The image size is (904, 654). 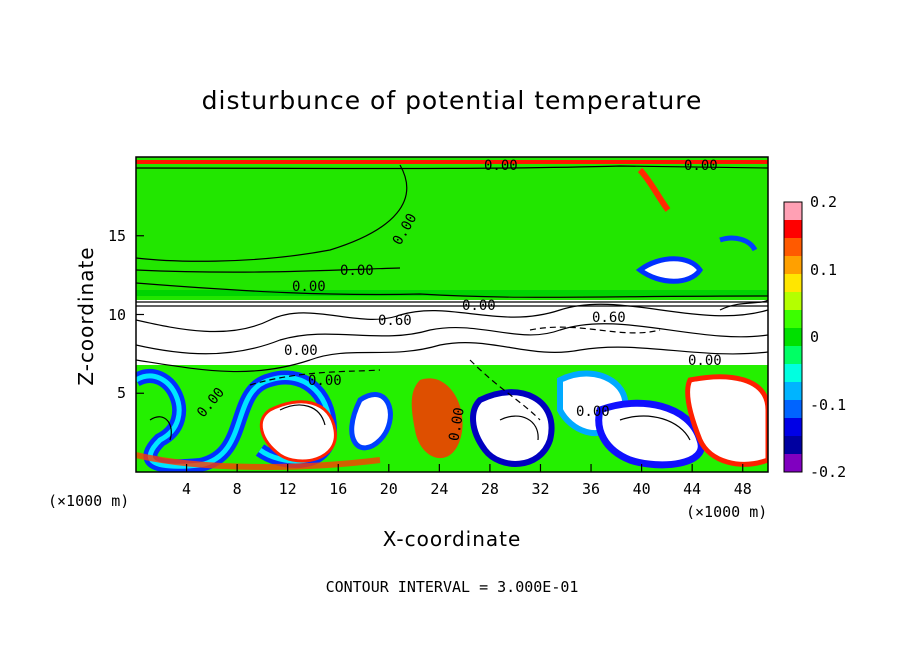 What do you see at coordinates (452, 587) in the screenshot?
I see `contour-interval-note: CONTOUR INTERVAL = 3.000E-01` at bounding box center [452, 587].